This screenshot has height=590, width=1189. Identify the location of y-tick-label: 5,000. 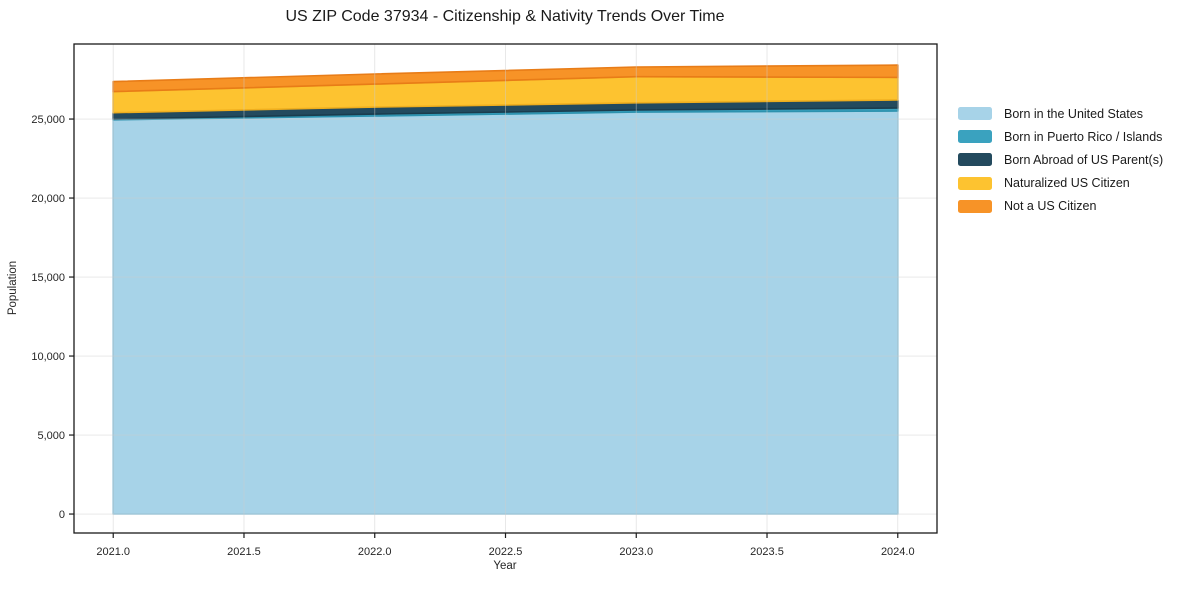
(51, 436).